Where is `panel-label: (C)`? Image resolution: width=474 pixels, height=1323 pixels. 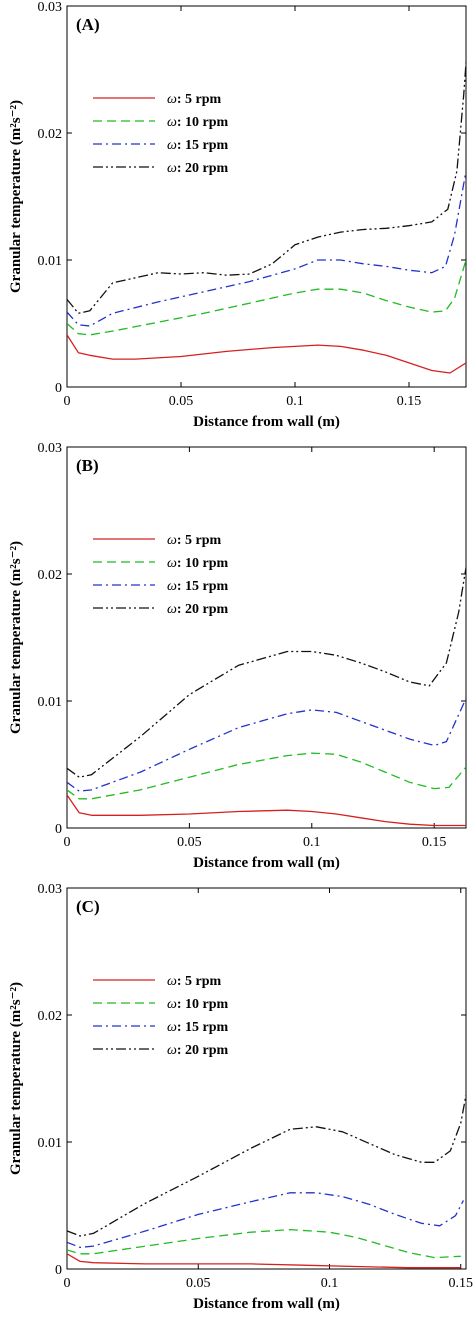
panel-label: (C) is located at coordinates (88, 906).